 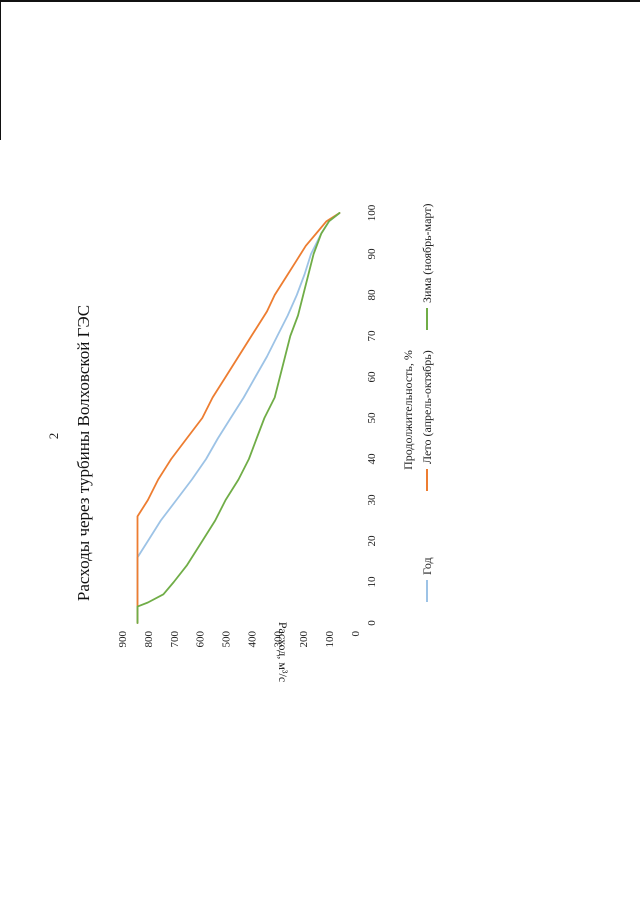 I want to click on x-axis-title: Продолжительность, %, so click(x=408, y=410).